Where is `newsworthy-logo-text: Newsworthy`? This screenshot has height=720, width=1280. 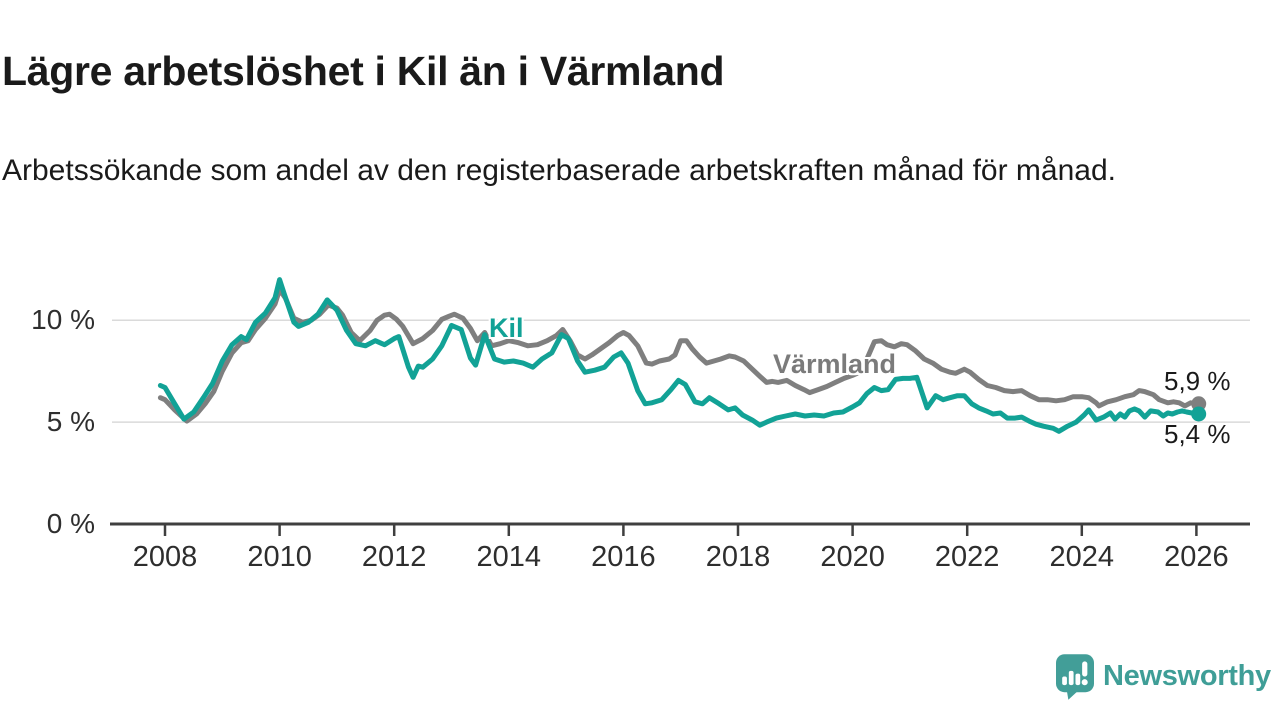 newsworthy-logo-text: Newsworthy is located at coordinates (1187, 675).